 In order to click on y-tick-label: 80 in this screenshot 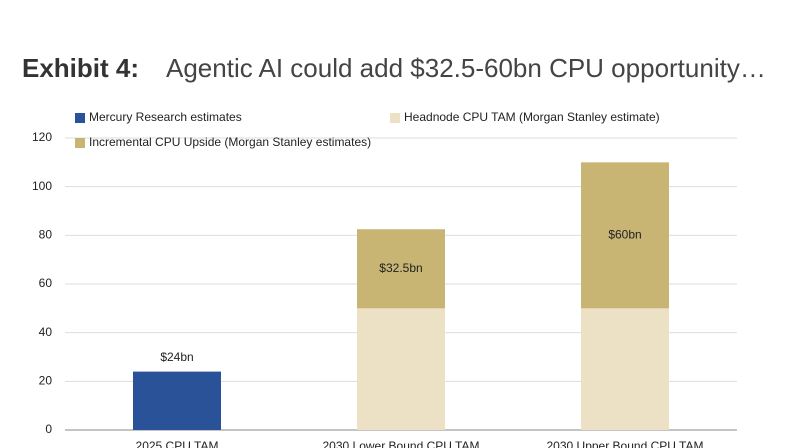, I will do `click(46, 235)`.